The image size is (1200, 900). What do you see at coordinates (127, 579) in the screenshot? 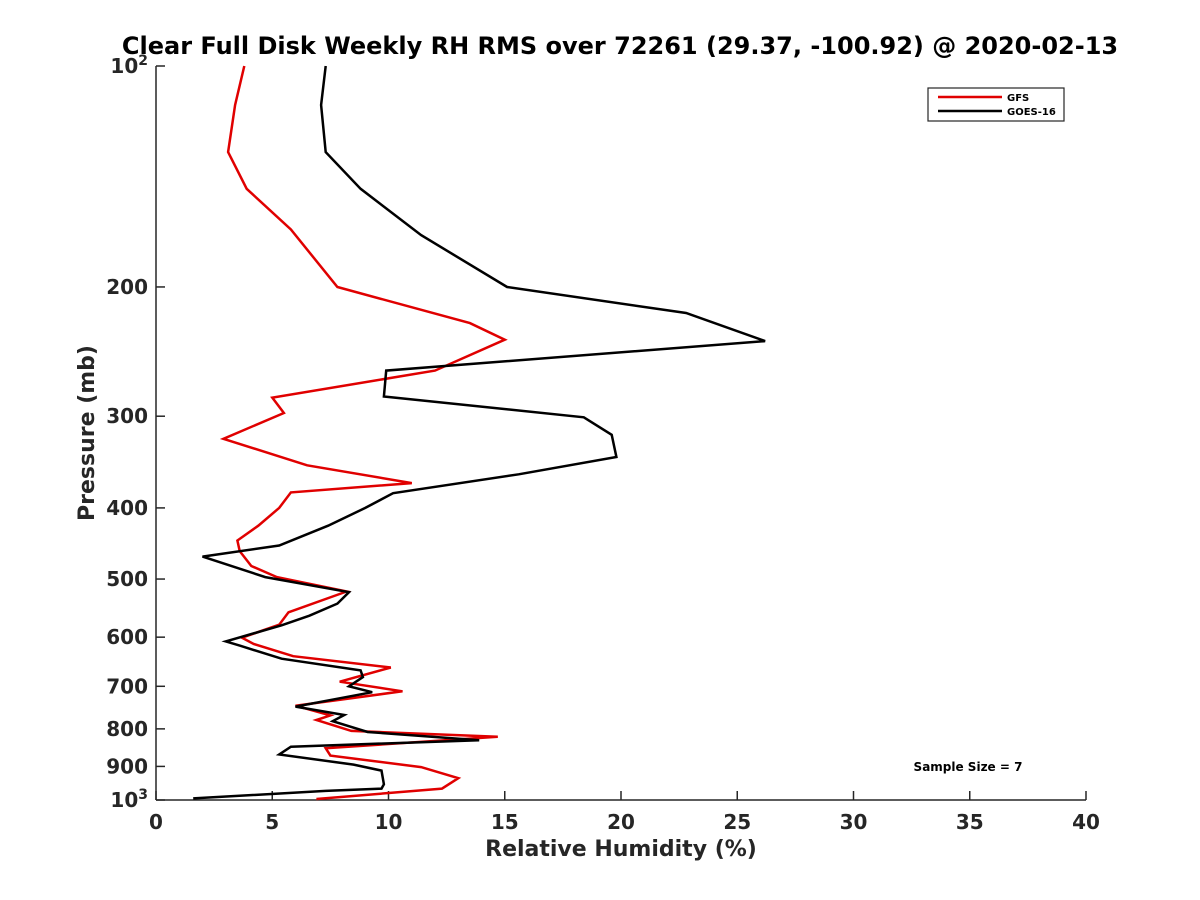
I see `y-tick-label: 500` at bounding box center [127, 579].